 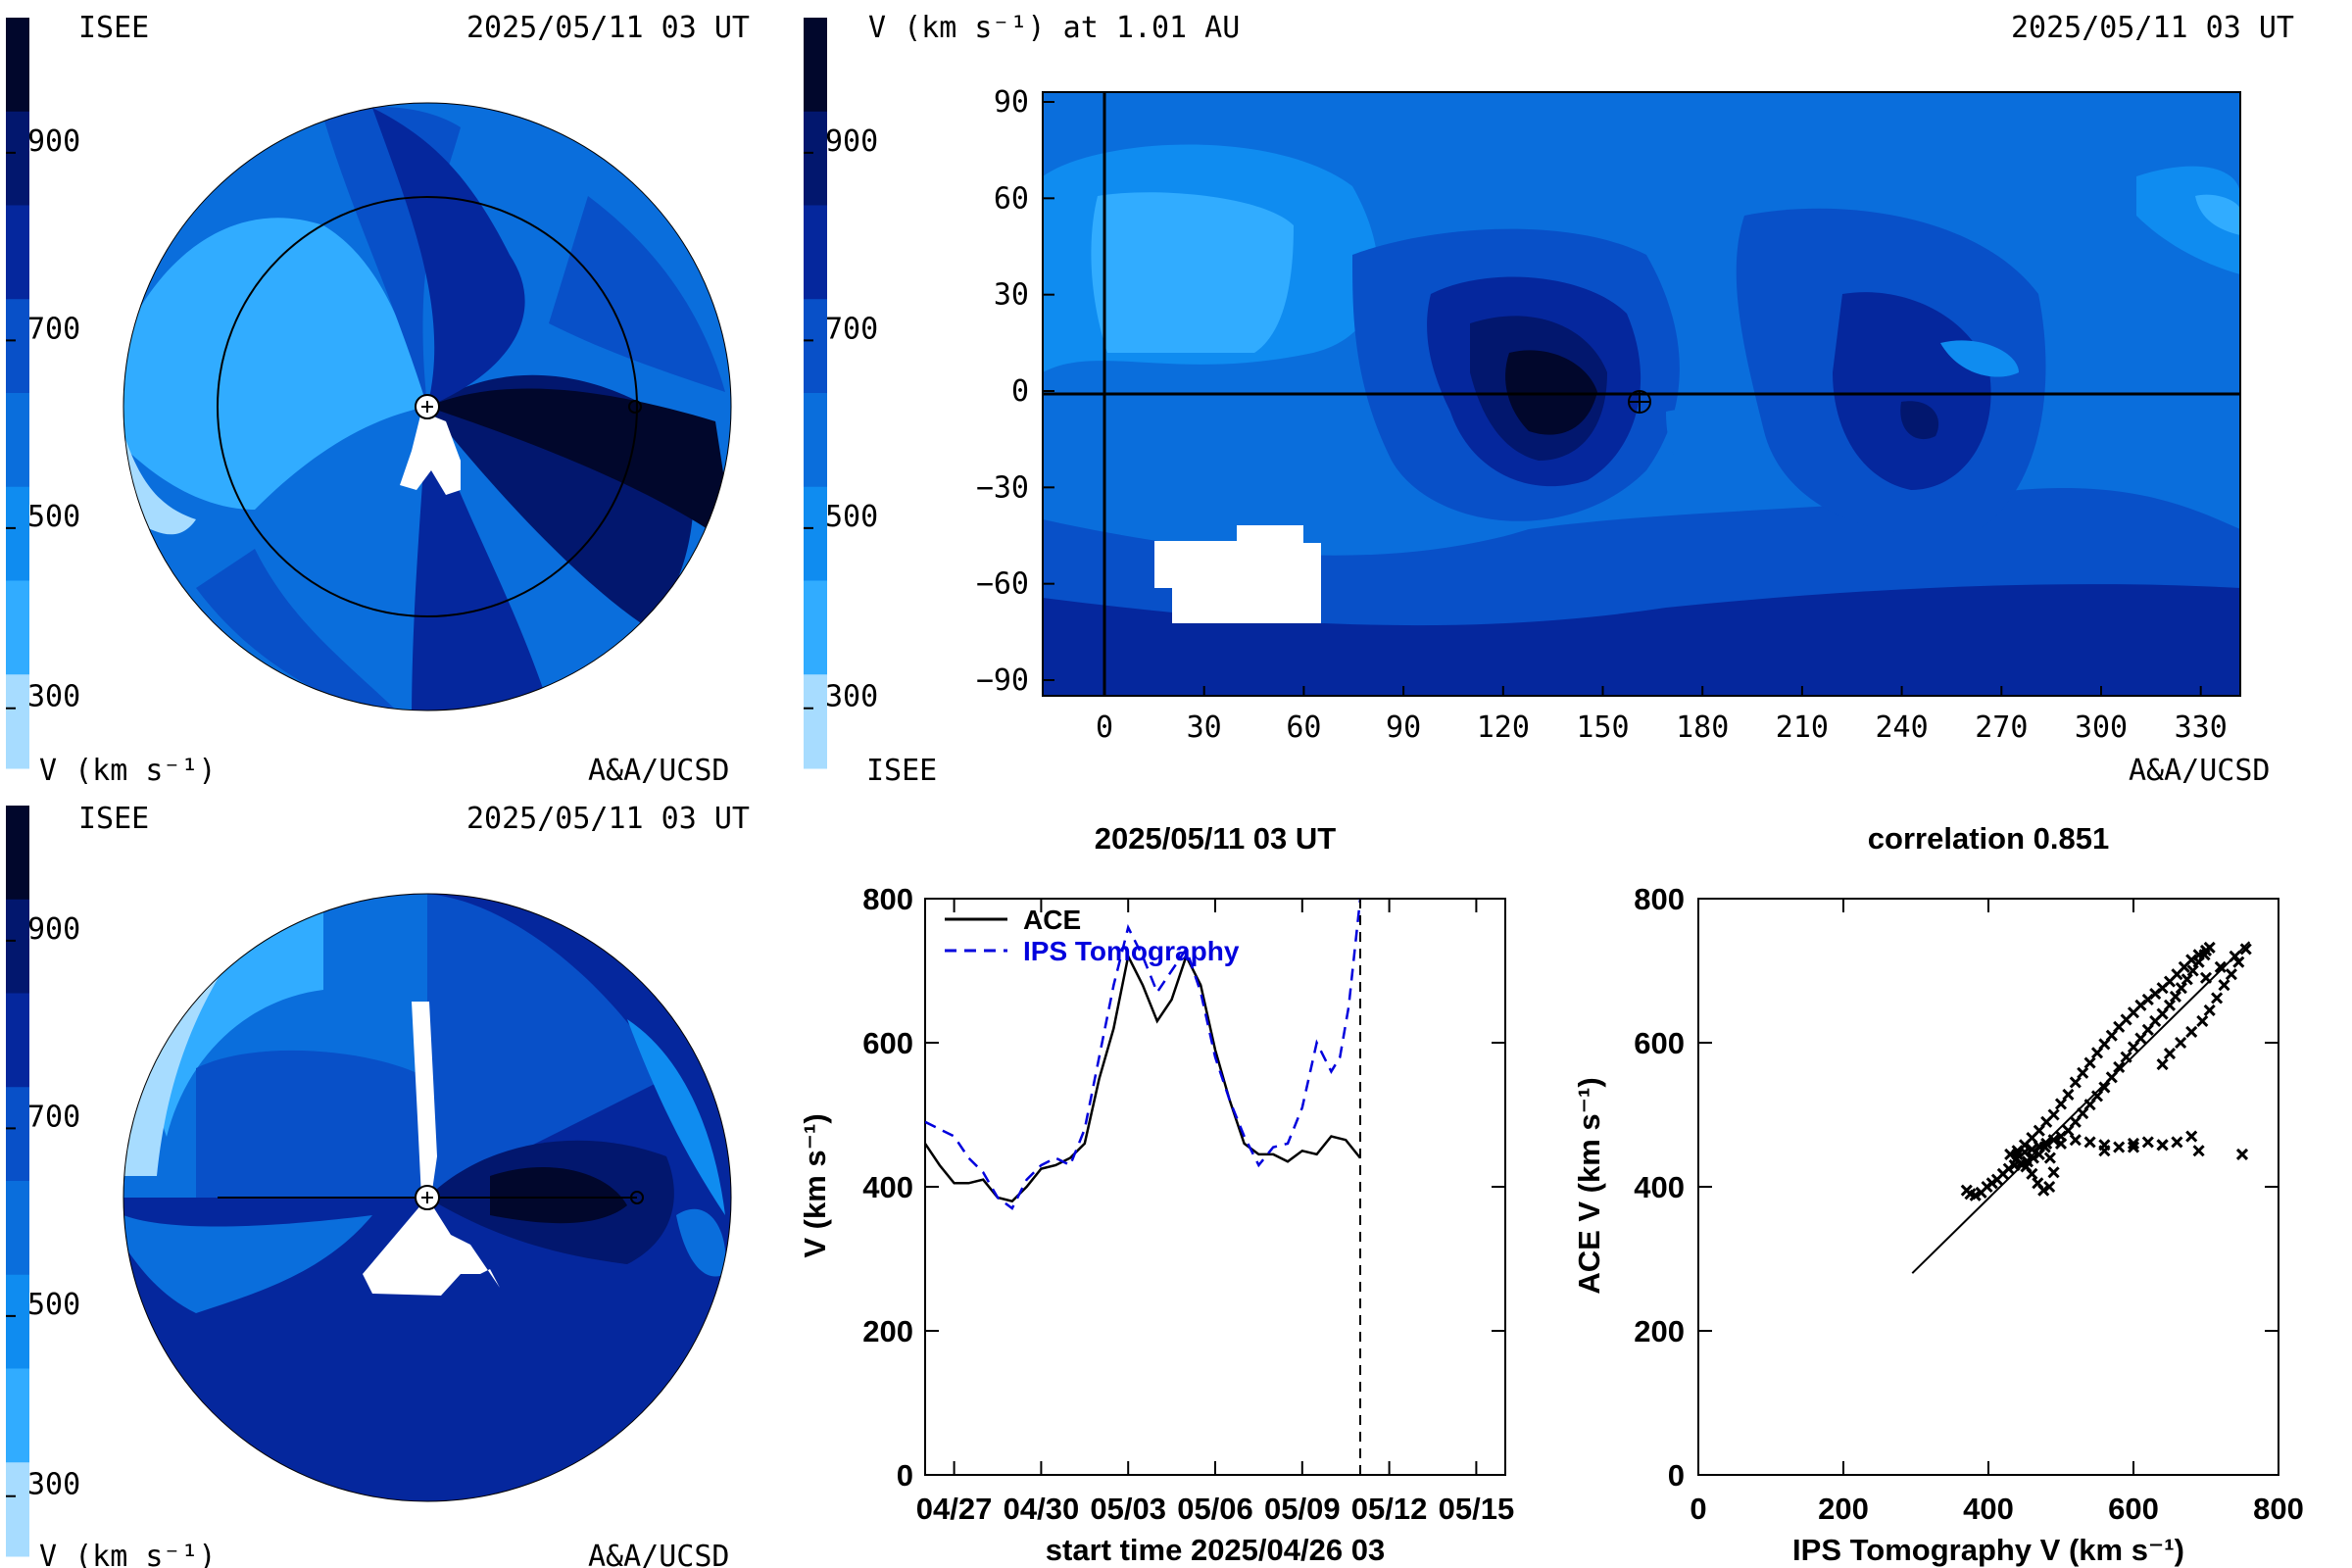 I want to click on meridional-gap-south, so click(x=431, y=1247).